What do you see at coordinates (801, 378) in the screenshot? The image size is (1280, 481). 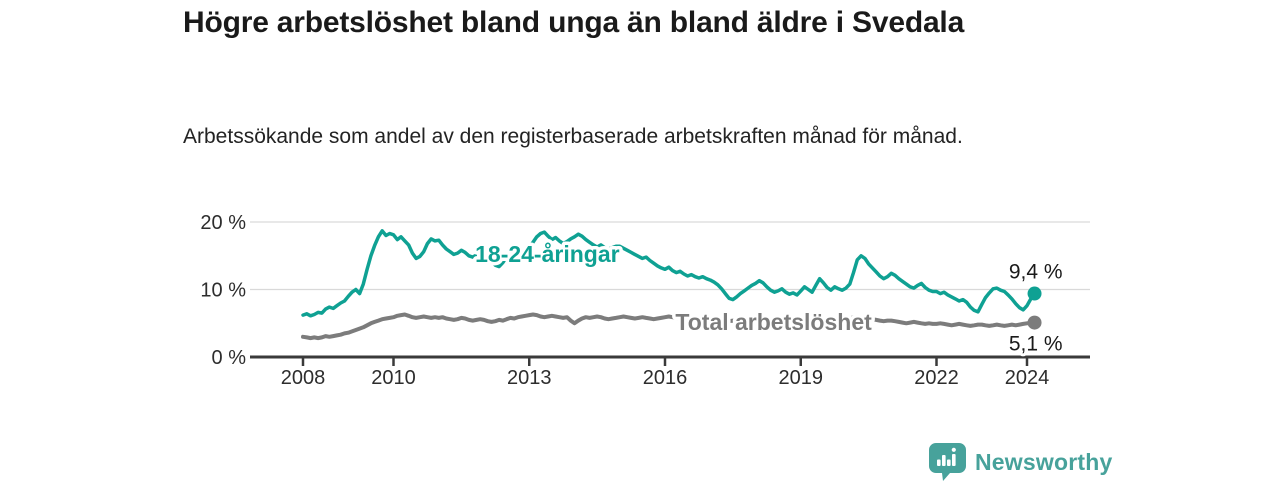 I see `x-tick-label: 2019` at bounding box center [801, 378].